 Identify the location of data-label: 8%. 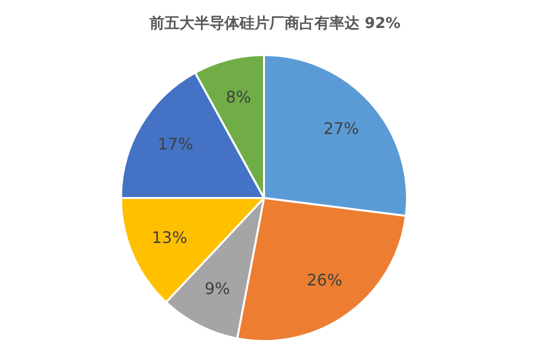
(239, 96).